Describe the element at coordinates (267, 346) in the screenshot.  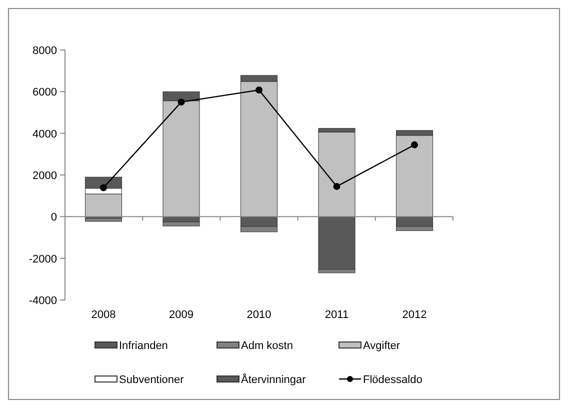
I see `legend-label: Adm kostn` at that location.